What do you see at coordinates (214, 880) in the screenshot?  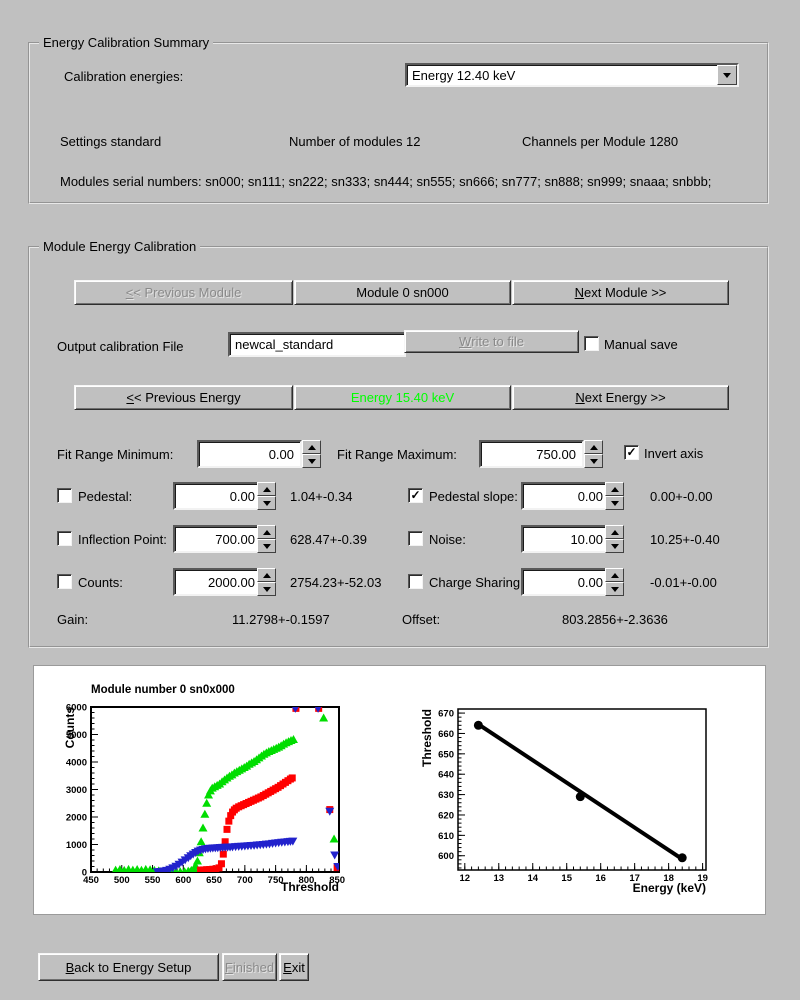 I see `svg-text: 650` at bounding box center [214, 880].